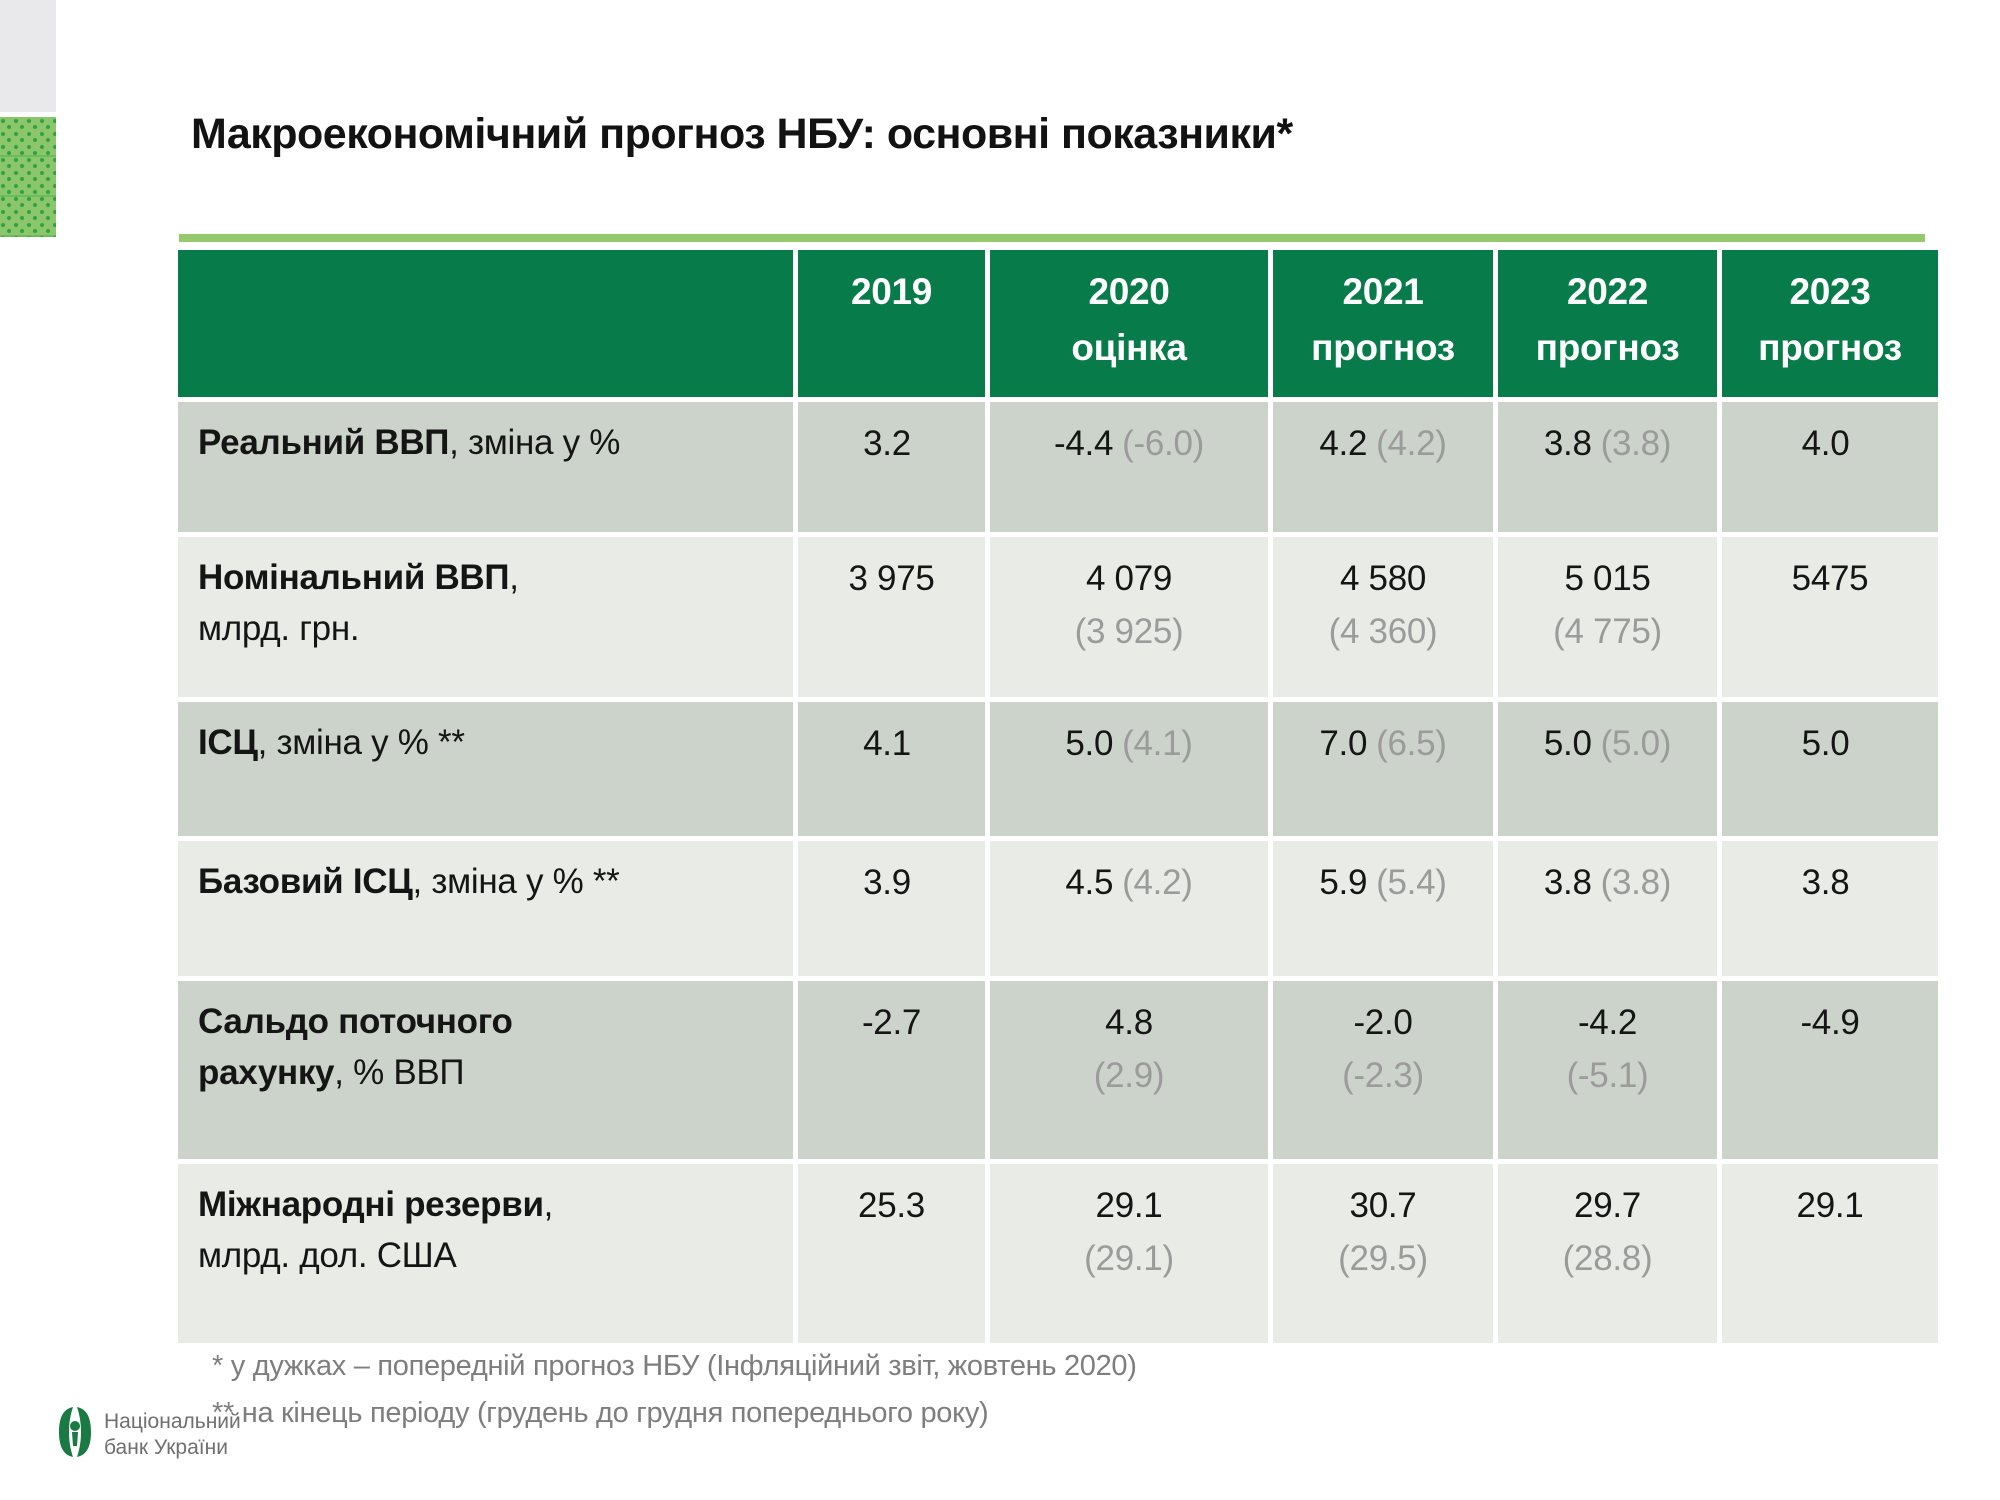 The height and width of the screenshot is (1500, 2000). Describe the element at coordinates (1607, 1022) in the screenshot. I see `value-main: -4.2` at that location.